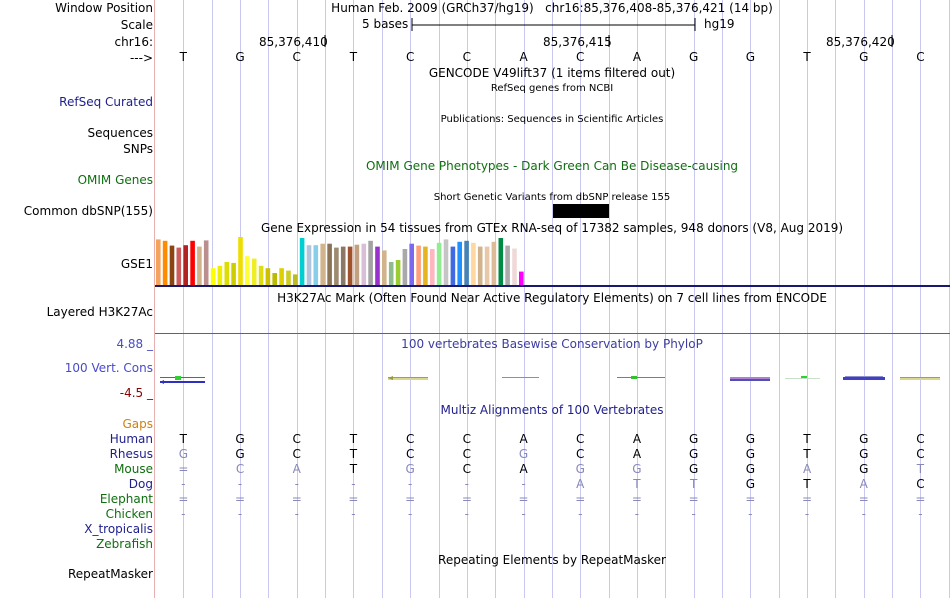 The image size is (950, 598). What do you see at coordinates (552, 410) in the screenshot?
I see `multiz-title: Multiz Alignments of 100 Vertebrates` at bounding box center [552, 410].